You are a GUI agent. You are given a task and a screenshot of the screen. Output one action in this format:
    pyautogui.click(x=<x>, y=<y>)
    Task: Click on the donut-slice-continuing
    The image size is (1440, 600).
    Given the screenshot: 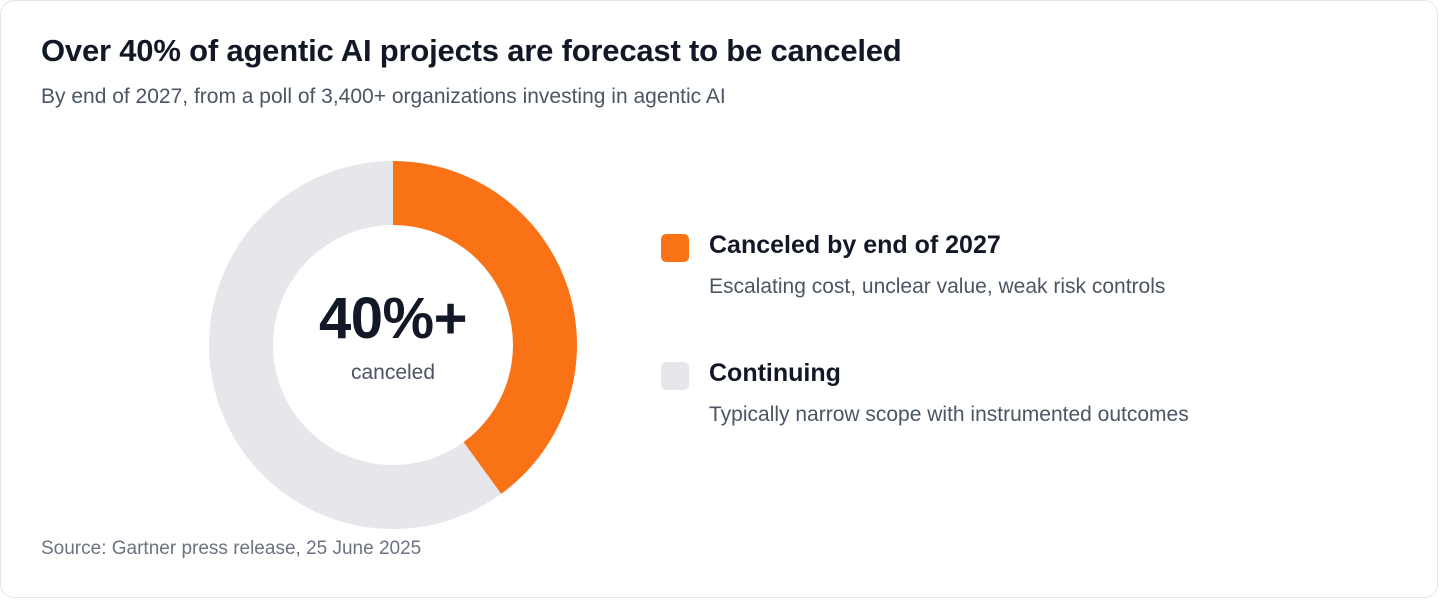 What is the action you would take?
    pyautogui.click(x=355, y=345)
    